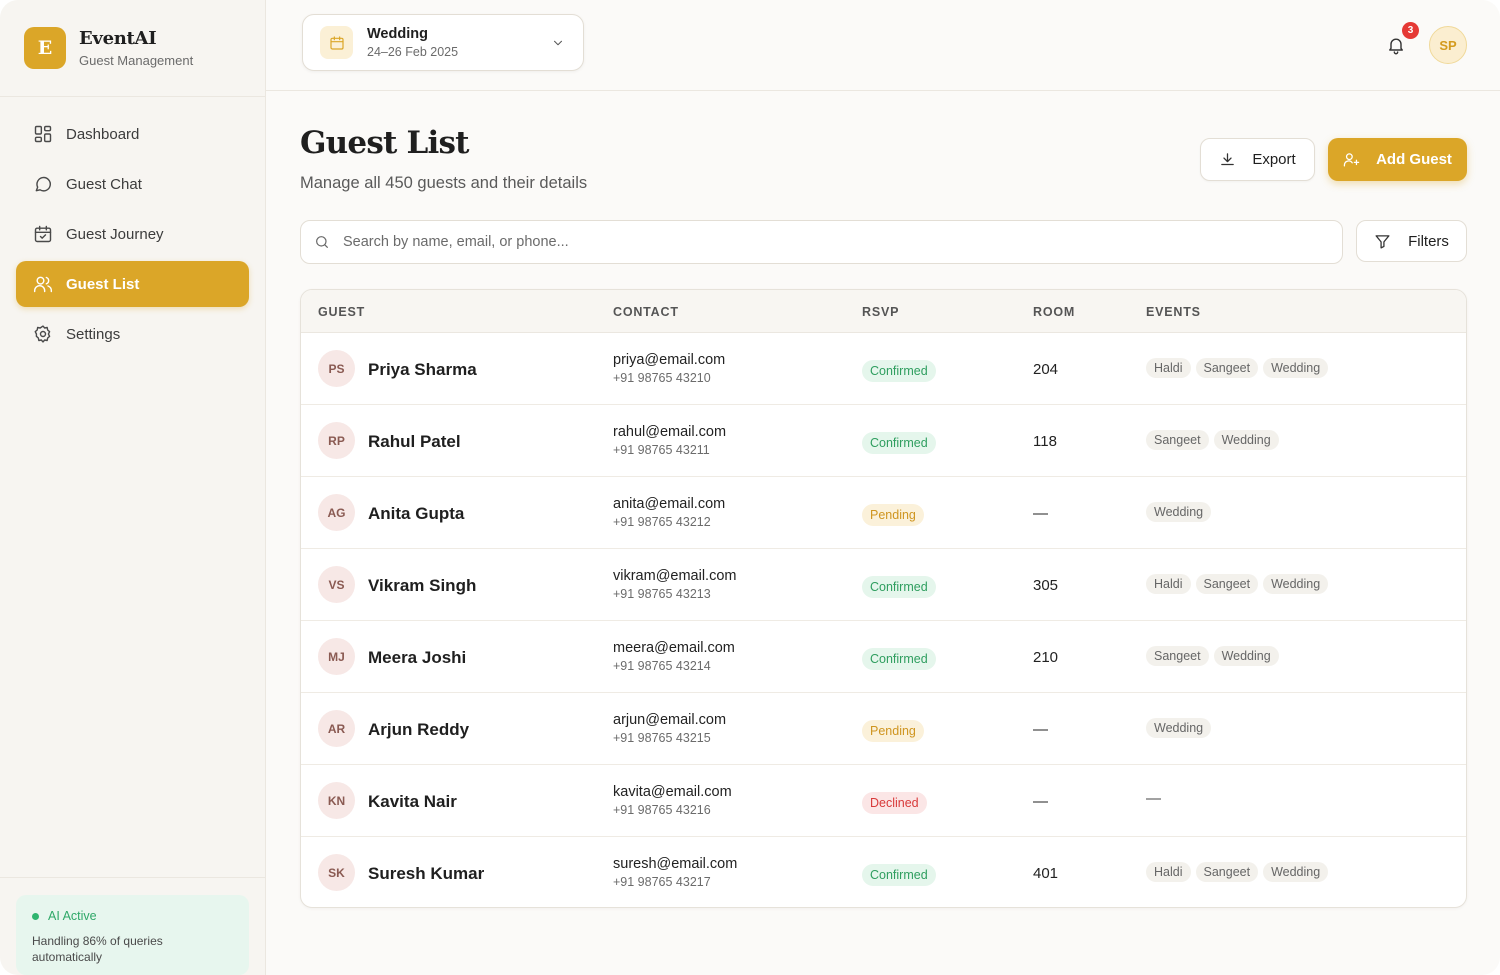  Describe the element at coordinates (1173, 312) in the screenshot. I see `column-header-events: EVENTS` at that location.